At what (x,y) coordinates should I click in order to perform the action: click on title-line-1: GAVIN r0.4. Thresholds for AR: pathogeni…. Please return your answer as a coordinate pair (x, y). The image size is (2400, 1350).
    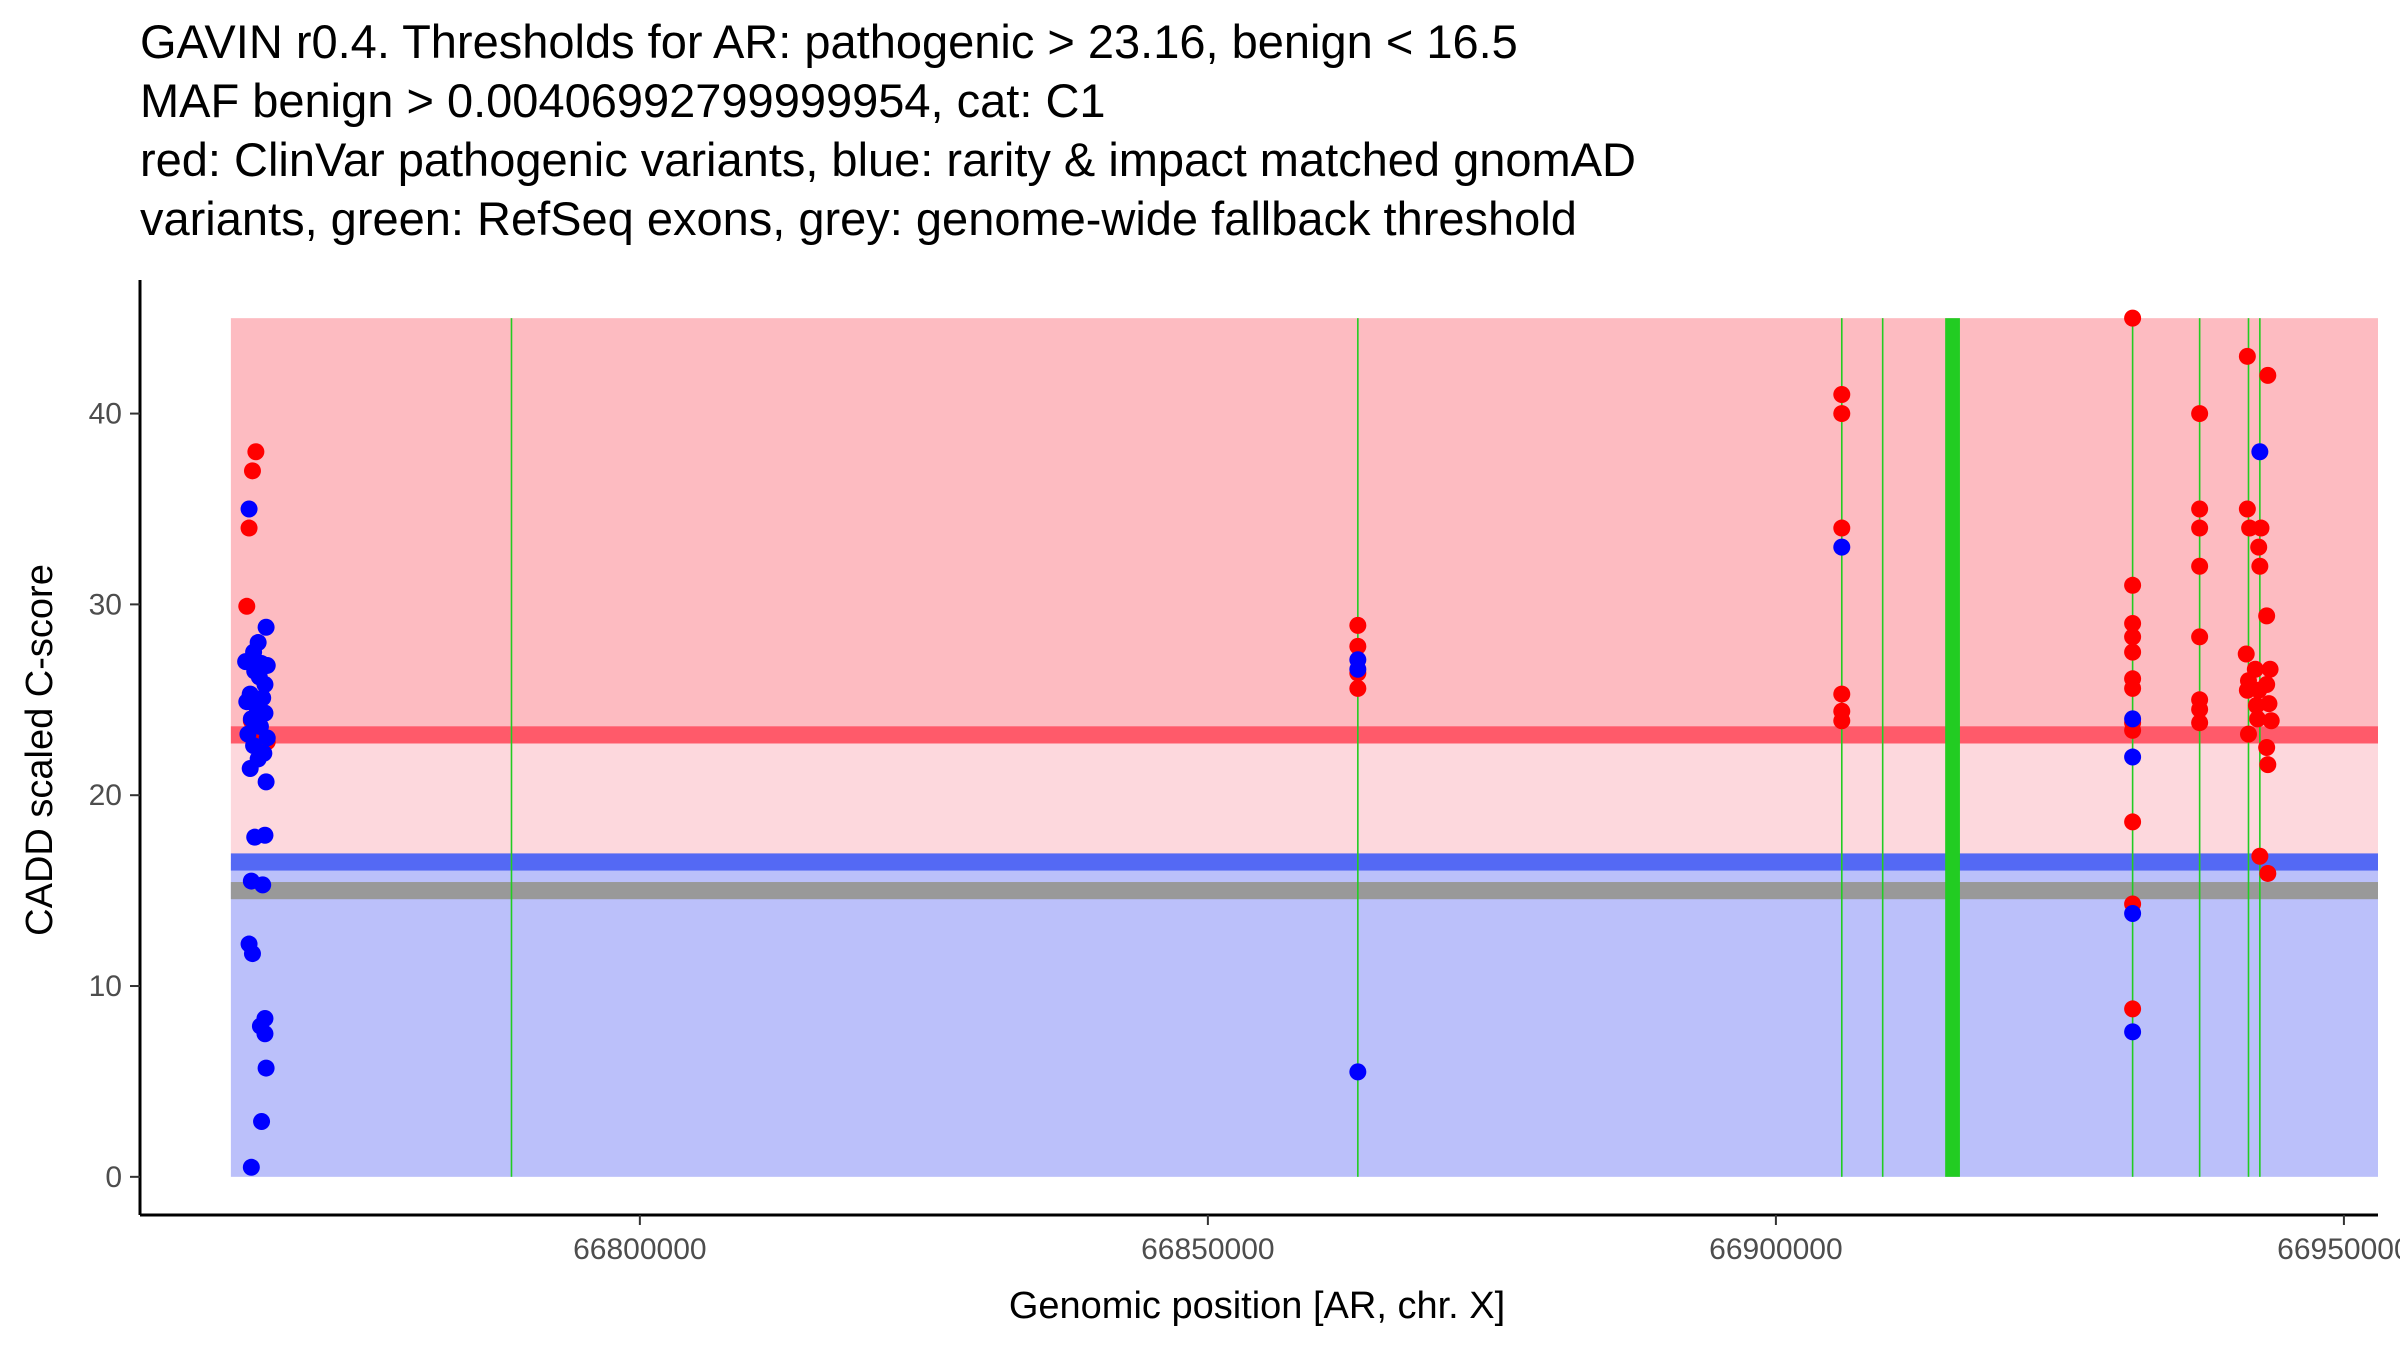
    Looking at the image, I should click on (829, 41).